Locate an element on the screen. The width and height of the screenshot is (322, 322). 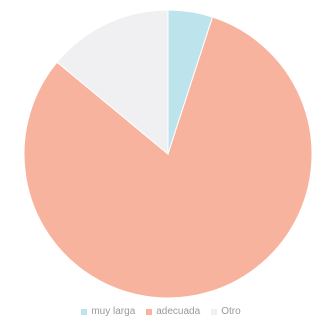
legend-item-otro: Otro is located at coordinates (226, 312).